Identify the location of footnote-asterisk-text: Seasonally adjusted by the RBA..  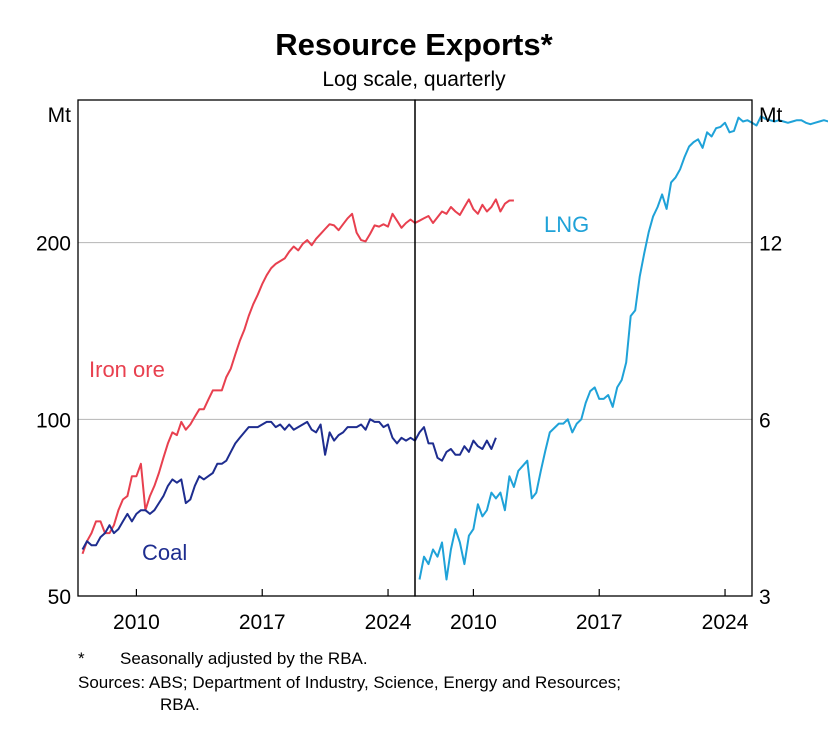
(244, 658).